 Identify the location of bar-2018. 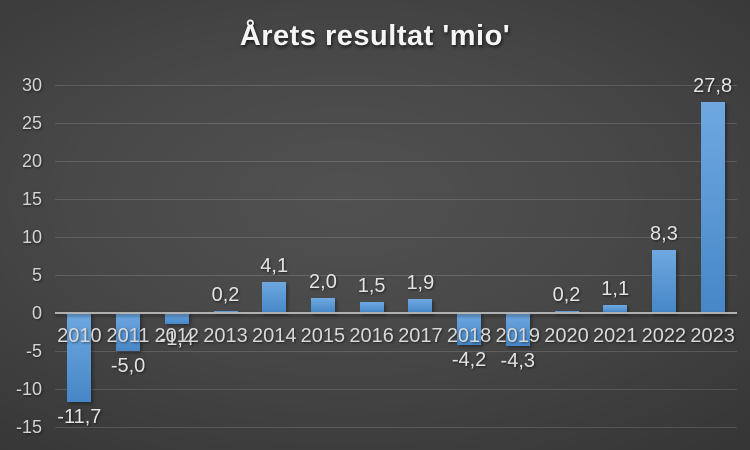
(469, 329).